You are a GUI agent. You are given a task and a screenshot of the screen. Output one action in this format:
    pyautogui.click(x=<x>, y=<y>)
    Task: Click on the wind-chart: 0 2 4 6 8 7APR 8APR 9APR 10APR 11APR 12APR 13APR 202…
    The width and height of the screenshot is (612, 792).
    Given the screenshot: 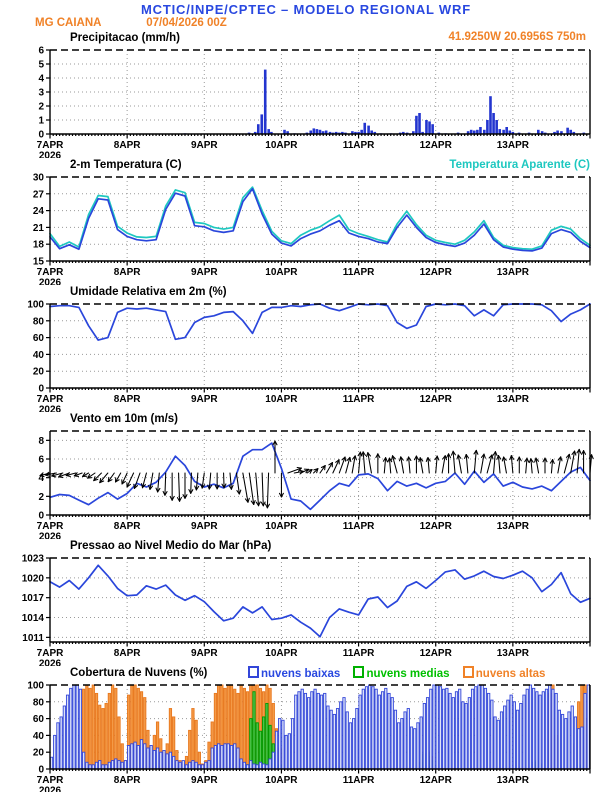 What is the action you would take?
    pyautogui.click(x=315, y=485)
    